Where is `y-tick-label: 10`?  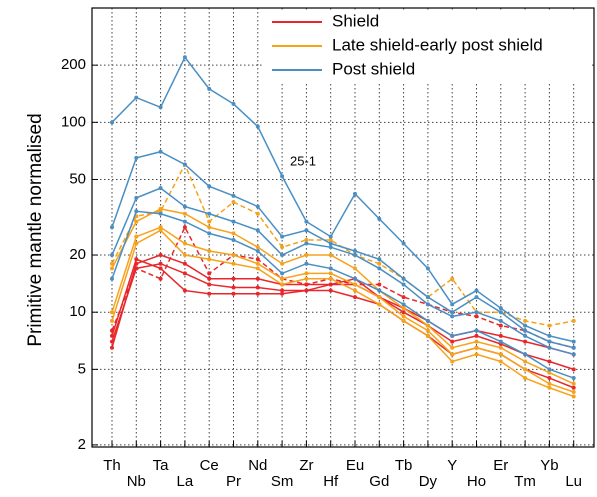 y-tick-label: 10 is located at coordinates (77, 311).